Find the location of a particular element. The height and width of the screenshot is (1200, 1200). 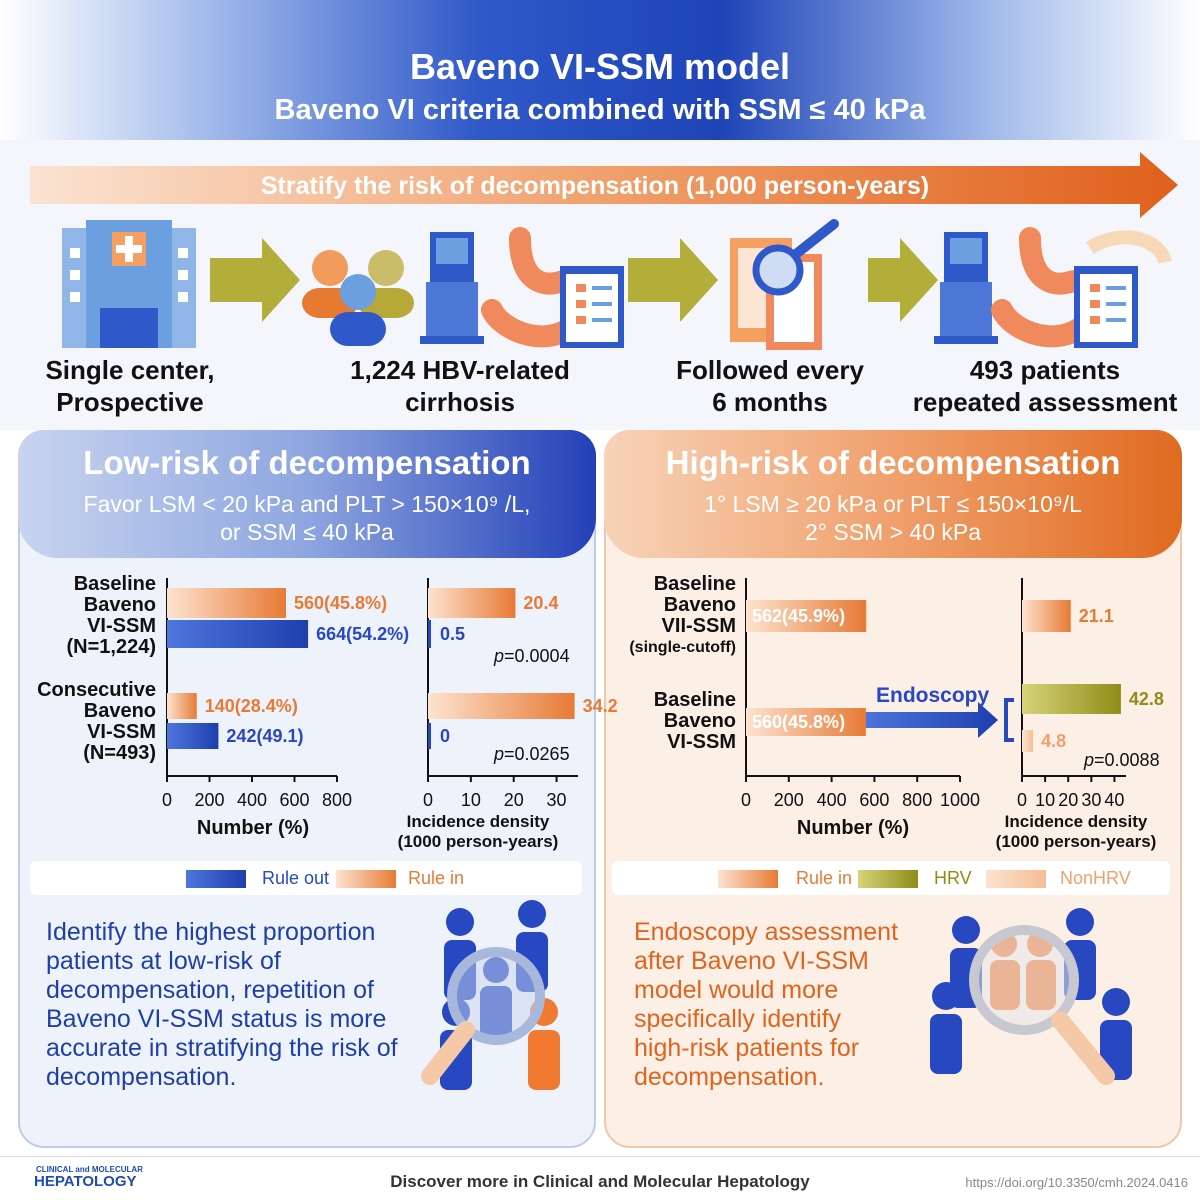

right-row1-line: Baveno is located at coordinates (699, 605).